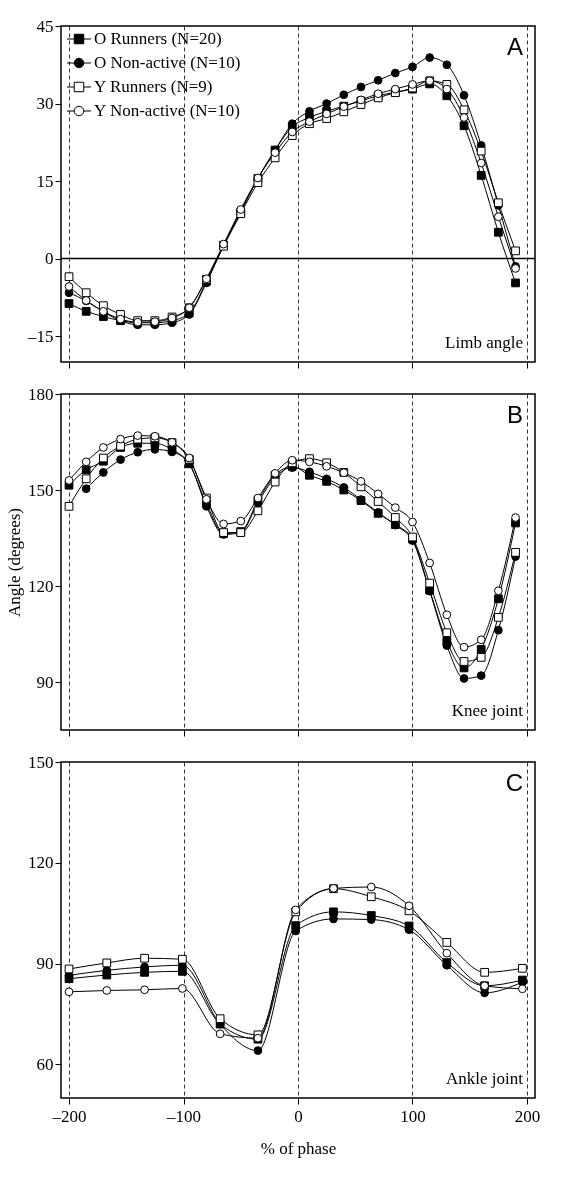 The image size is (583, 1183). I want to click on x-tick-label: –200, so click(69, 1116).